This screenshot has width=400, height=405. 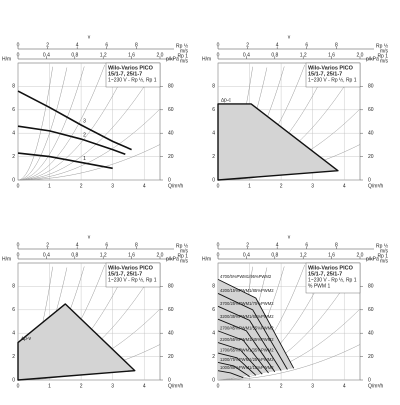 I want to click on series-label: 1, so click(x=84, y=159).